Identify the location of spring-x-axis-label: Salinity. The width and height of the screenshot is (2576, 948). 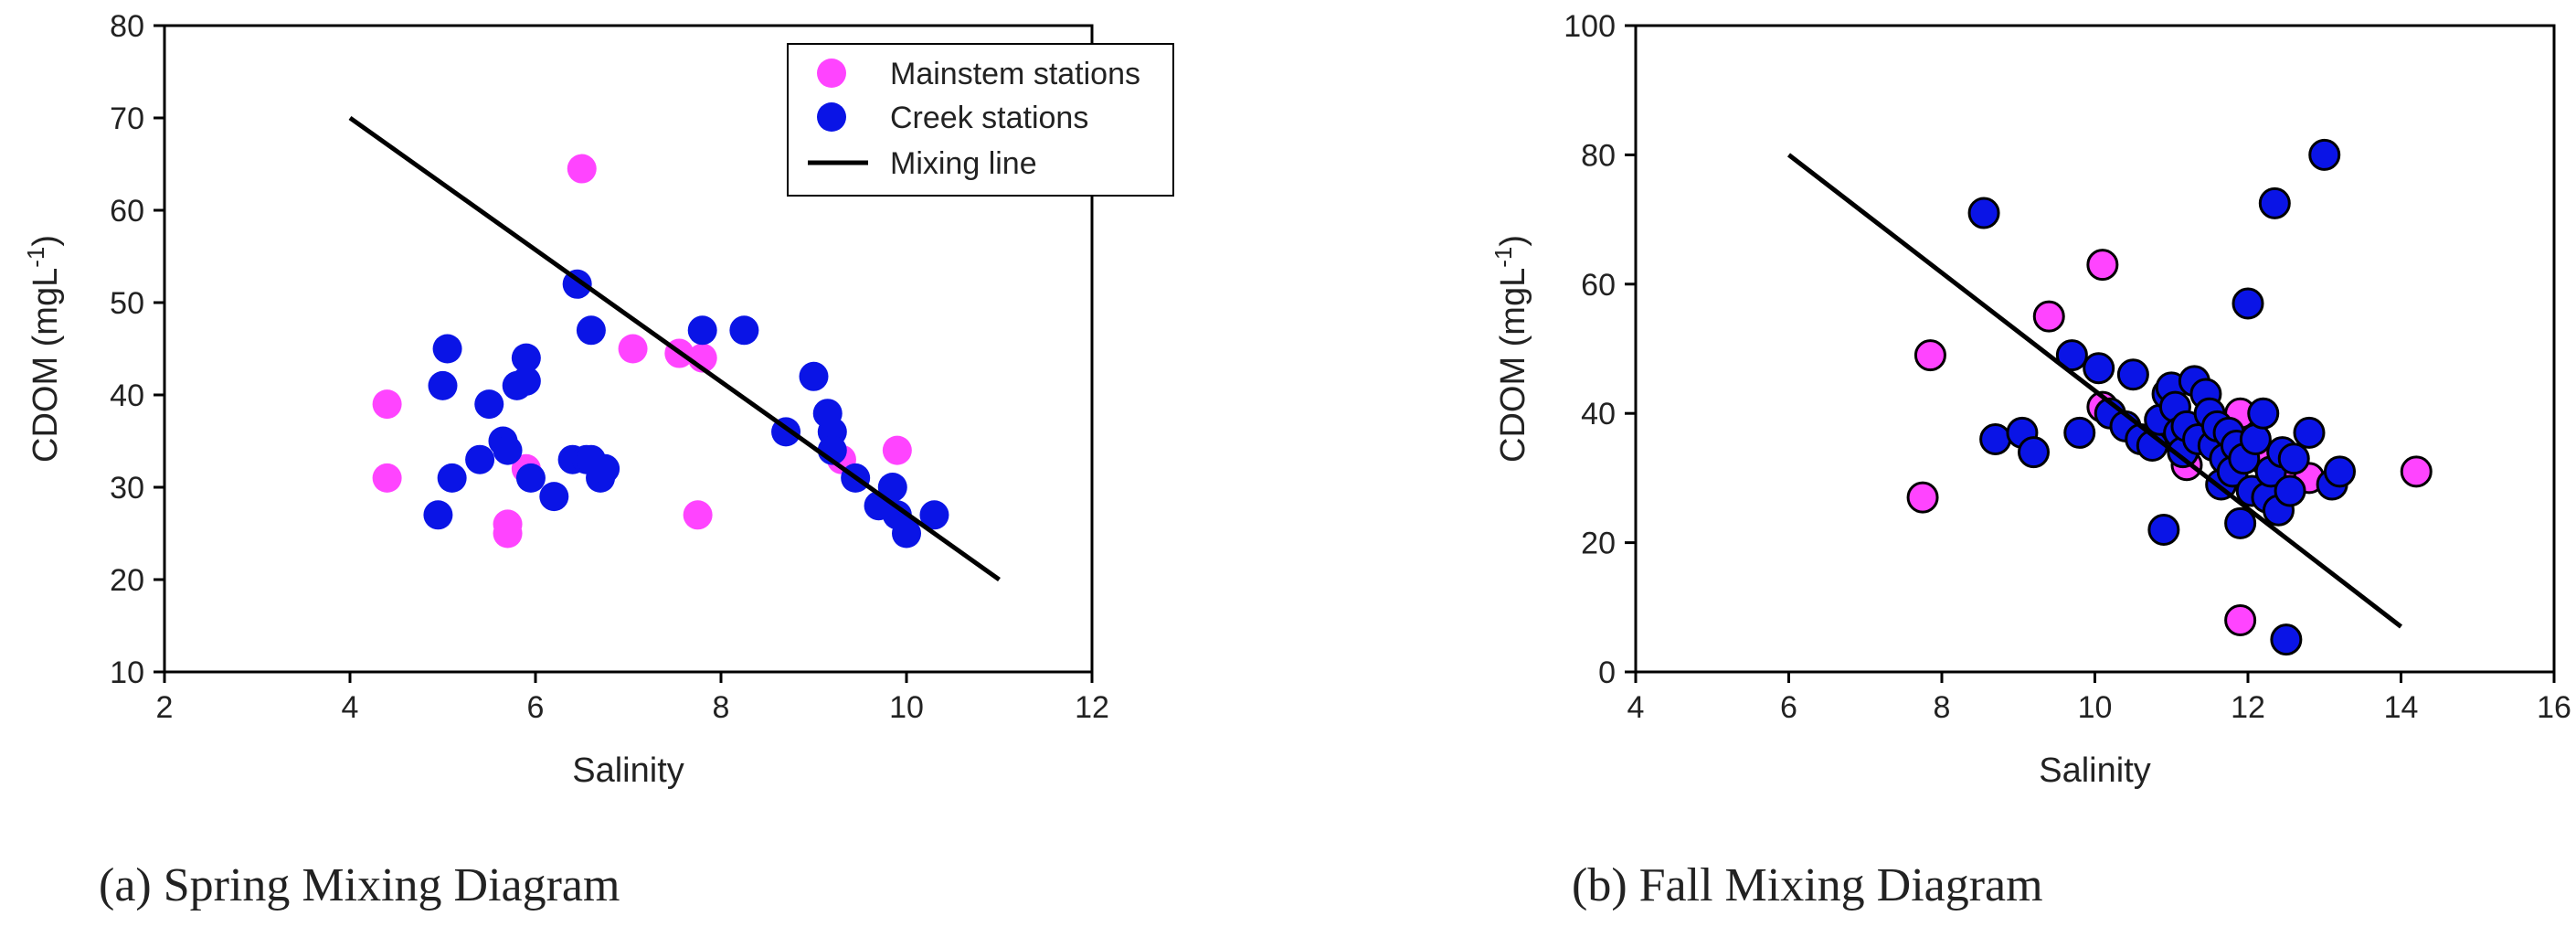
(628, 770).